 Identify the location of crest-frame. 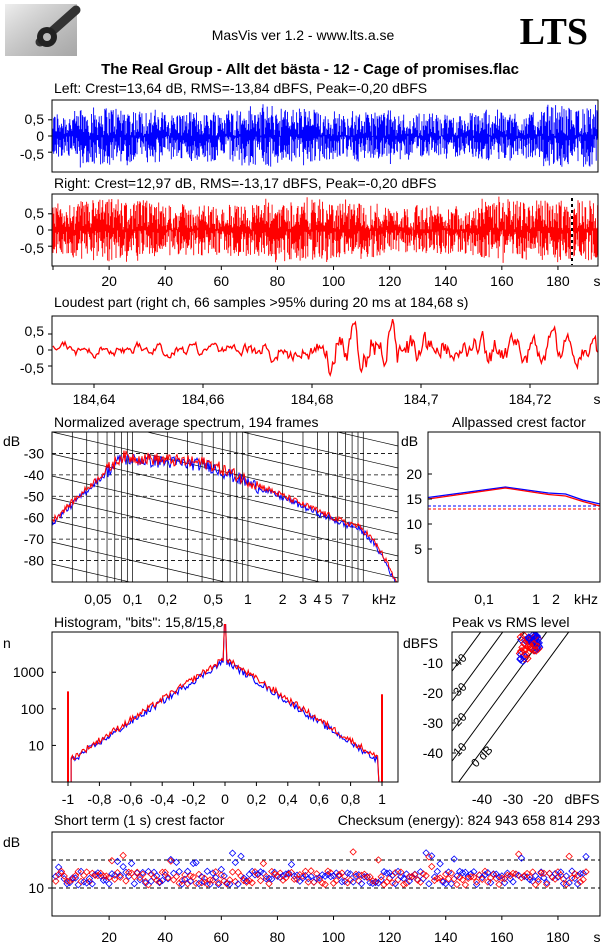
(514, 507).